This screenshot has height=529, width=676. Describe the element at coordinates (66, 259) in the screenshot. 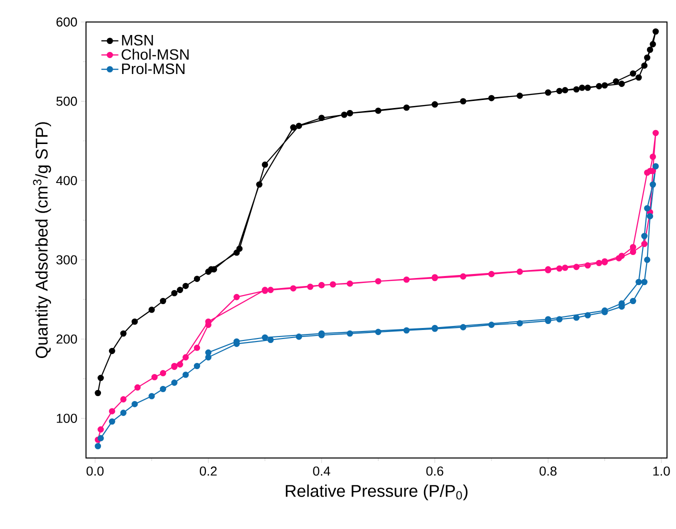

I see `y-tick-label: 300` at that location.